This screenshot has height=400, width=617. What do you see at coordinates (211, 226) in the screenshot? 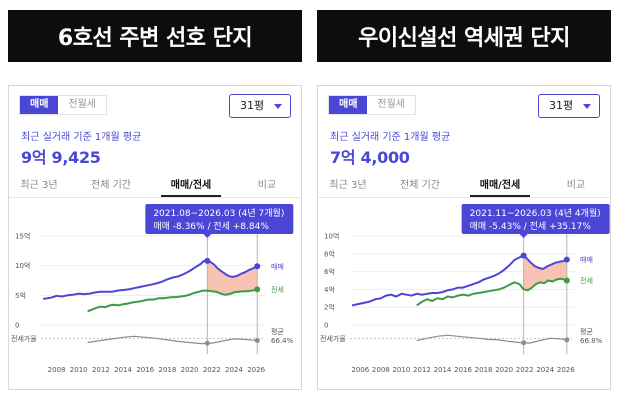
I see `tooltip-change: 매매 -8.36% / 전세 +8.84%` at bounding box center [211, 226].